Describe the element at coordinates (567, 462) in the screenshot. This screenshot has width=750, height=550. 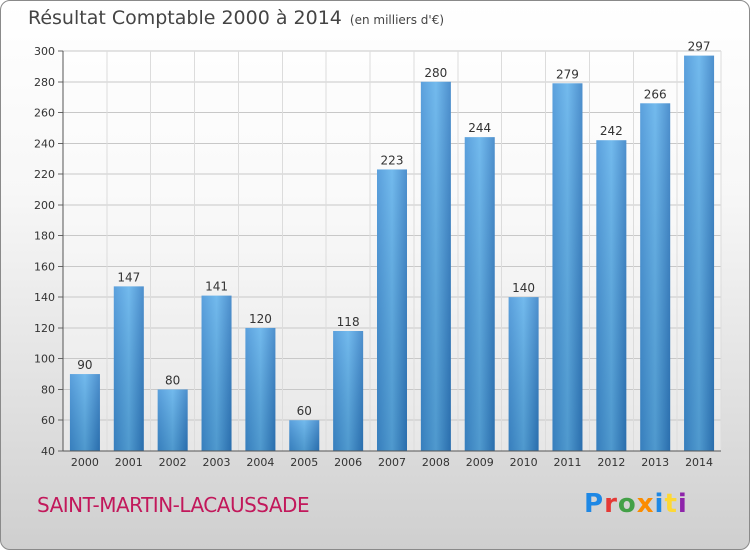
I see `x-tick-label: 2011` at that location.